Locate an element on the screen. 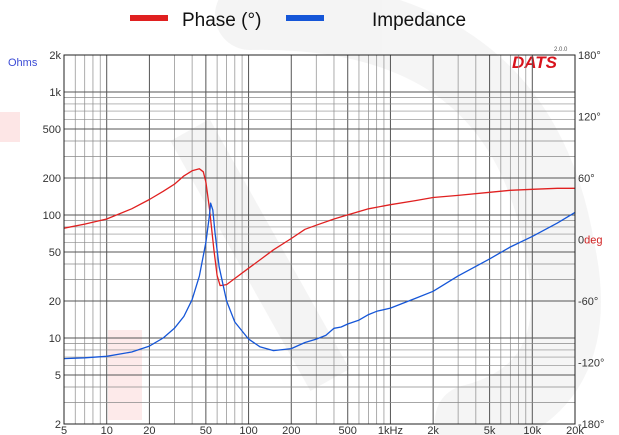 The height and width of the screenshot is (435, 619). x-tick-label: 20k is located at coordinates (575, 430).